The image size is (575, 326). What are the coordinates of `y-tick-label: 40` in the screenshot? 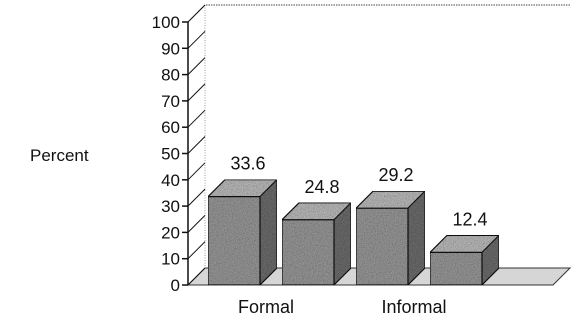 It's located at (170, 180).